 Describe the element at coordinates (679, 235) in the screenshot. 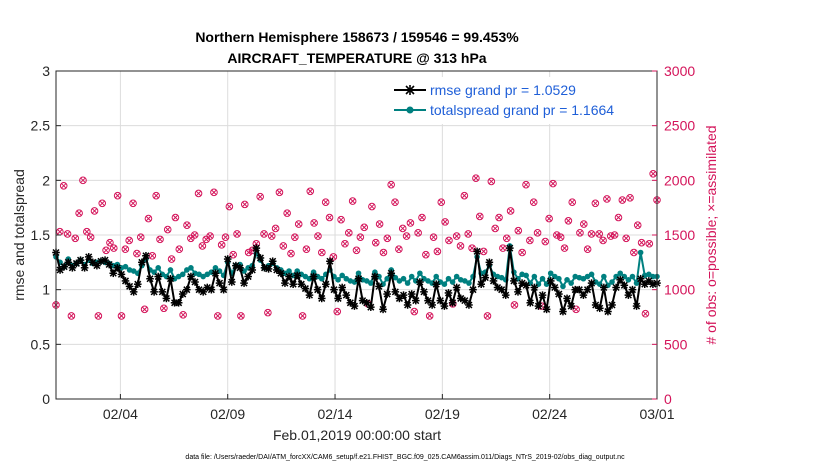

I see `right-tick-label: 1500` at that location.